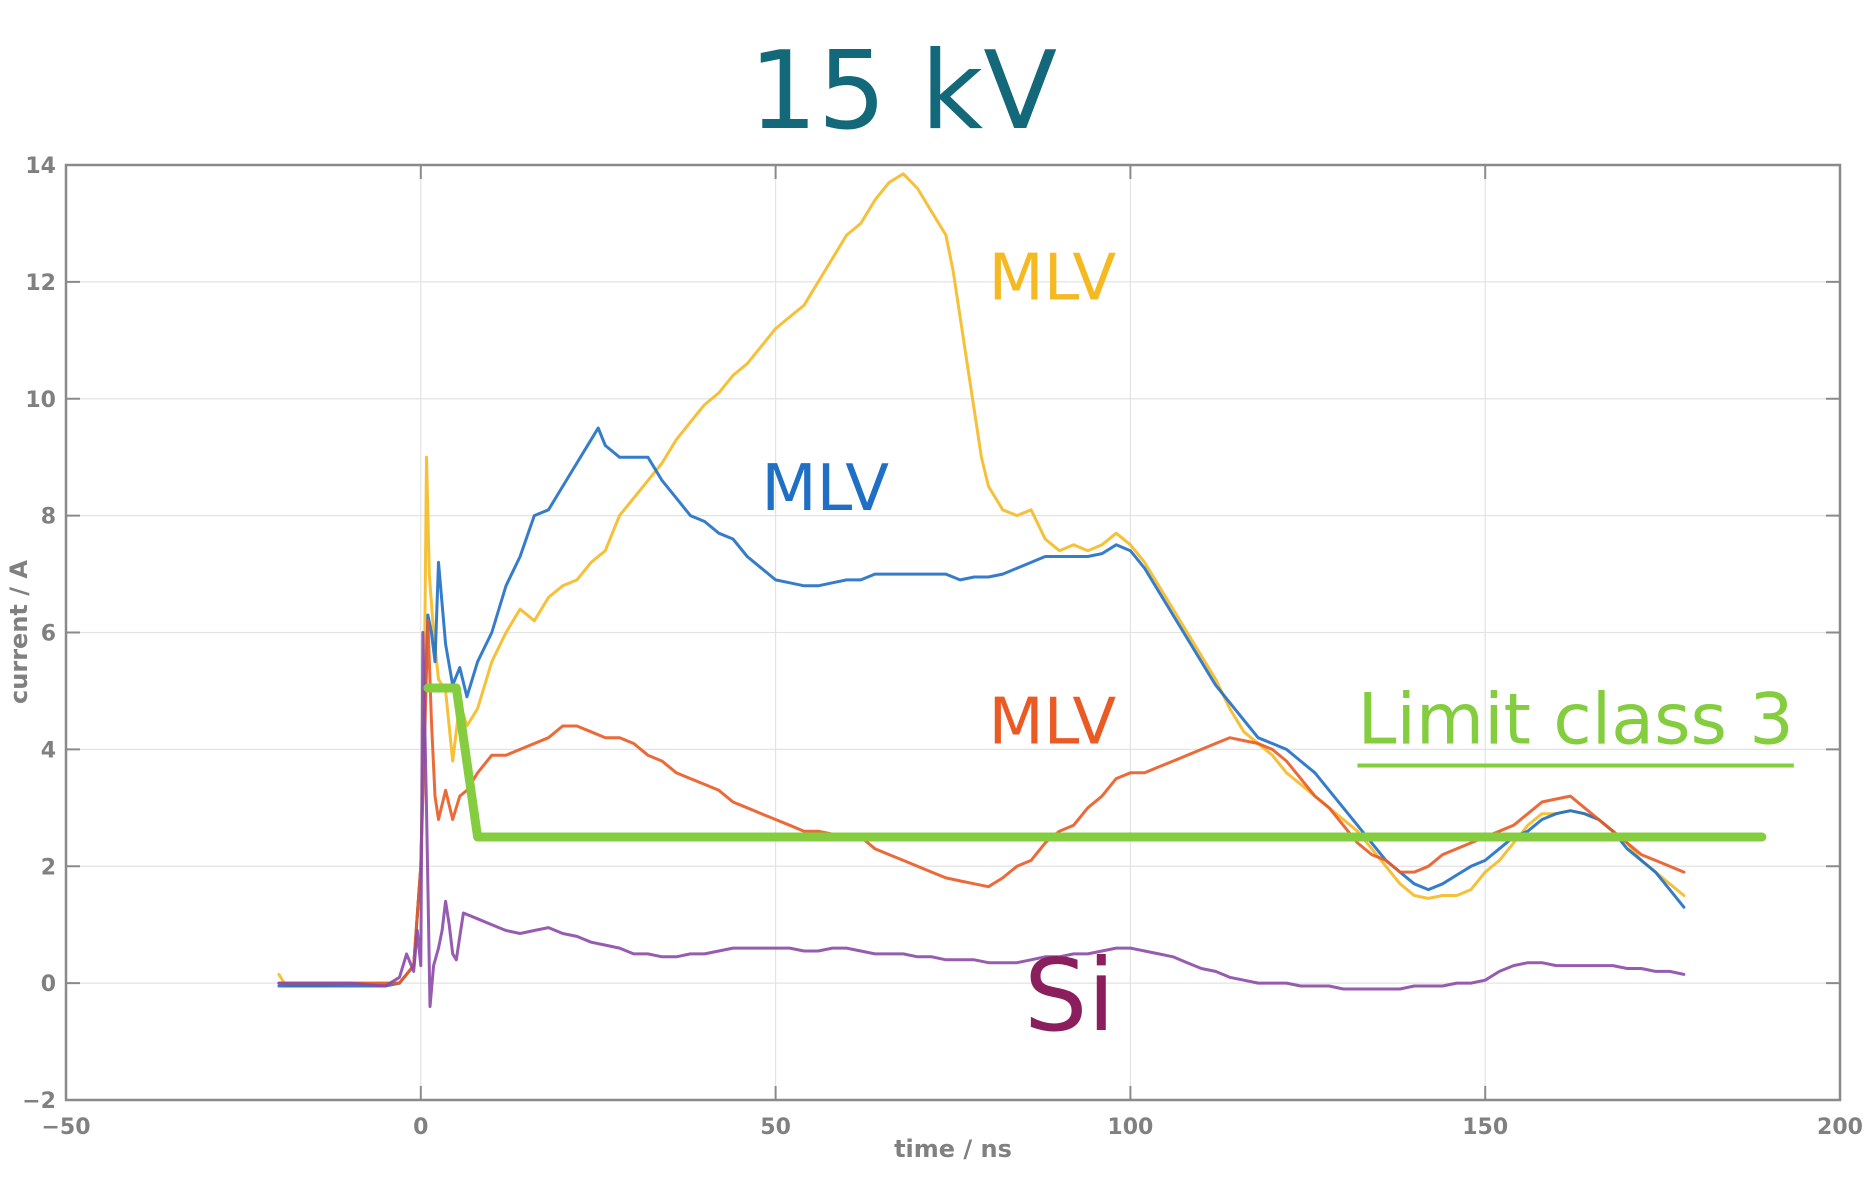  What do you see at coordinates (953, 1149) in the screenshot?
I see `x-axis-label: time / ns` at bounding box center [953, 1149].